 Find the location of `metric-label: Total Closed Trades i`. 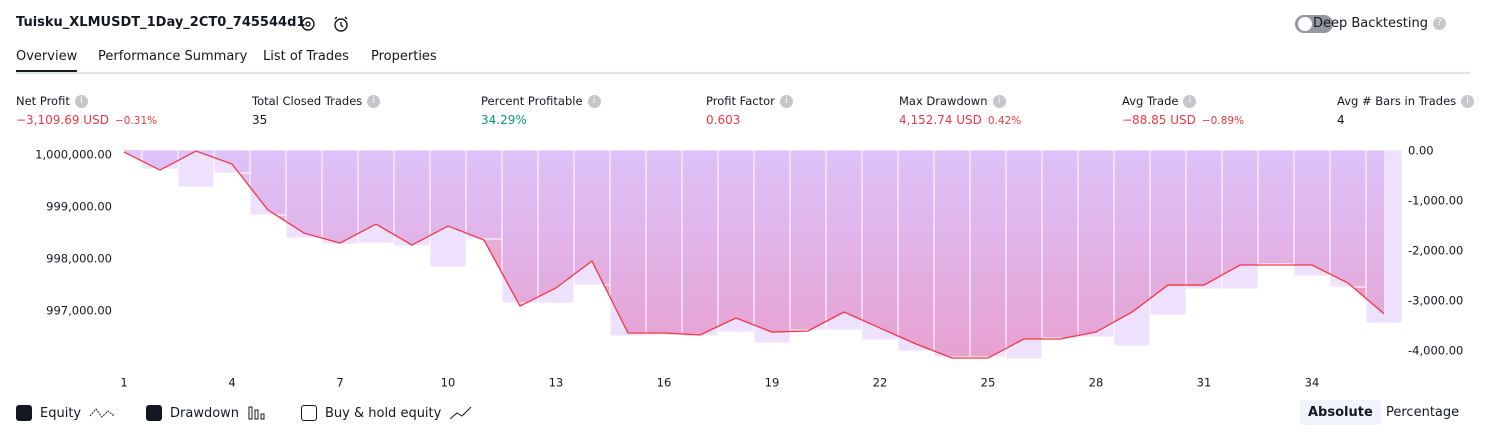

metric-label: Total Closed Trades i is located at coordinates (316, 101).